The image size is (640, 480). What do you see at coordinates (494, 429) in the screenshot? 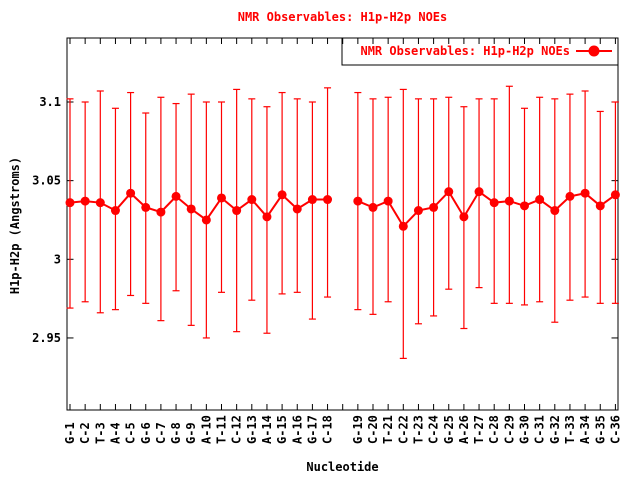
I see `x-tick-label: C-28` at bounding box center [494, 429].